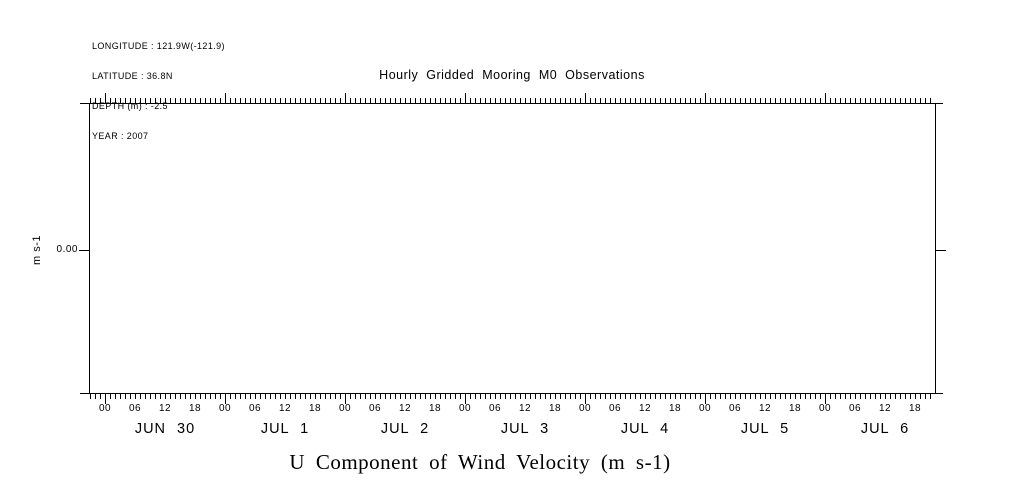 The width and height of the screenshot is (1009, 504). Describe the element at coordinates (120, 136) in the screenshot. I see `metadata-year: YEAR : 2007` at that location.